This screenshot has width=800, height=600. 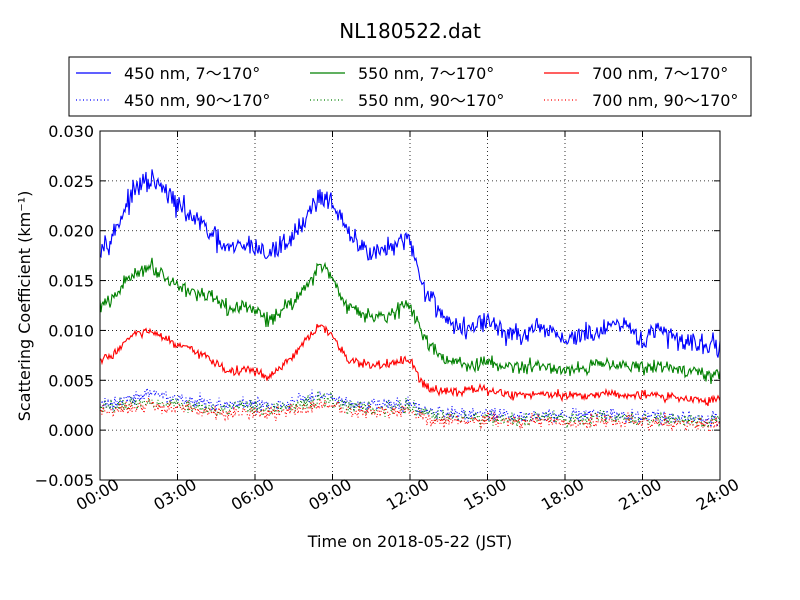 I want to click on legend-label: 550 nm, 90～170°, so click(x=431, y=100).